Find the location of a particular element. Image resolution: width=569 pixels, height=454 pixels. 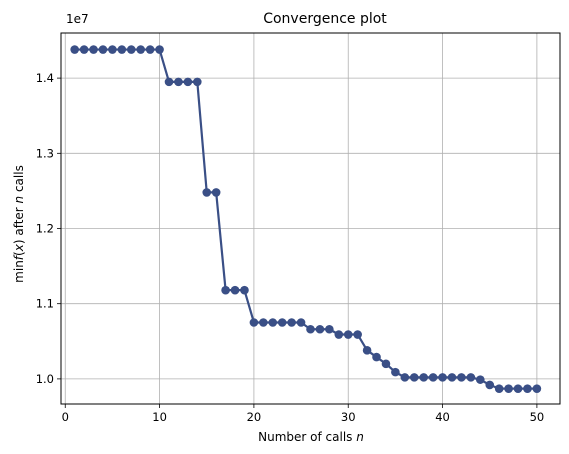

x-axis-ticks: 0 10 20 30 40 50 is located at coordinates (303, 414).